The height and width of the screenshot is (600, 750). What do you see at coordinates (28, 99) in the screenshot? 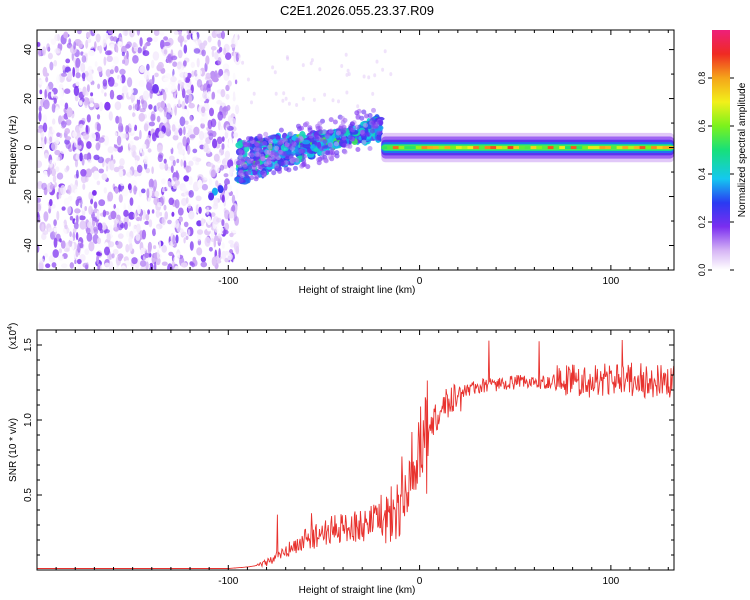
I see `spectrogram-ytick-label: 20` at bounding box center [28, 99].